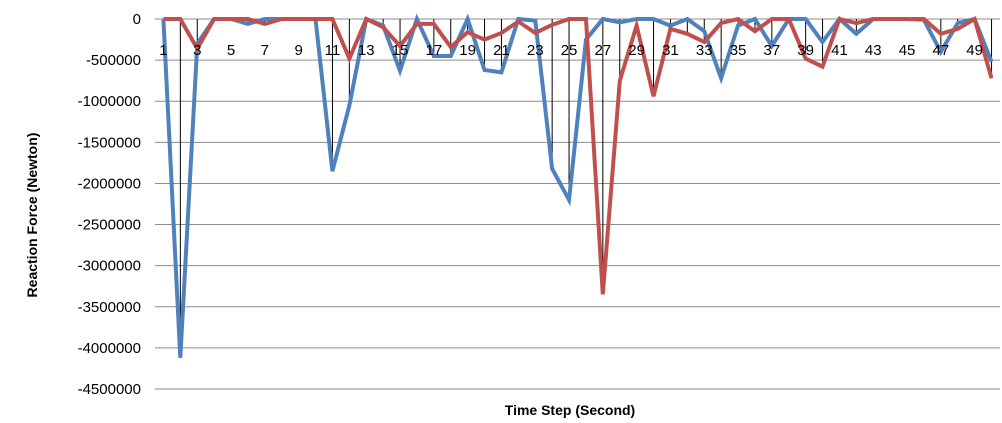 The image size is (1002, 423). What do you see at coordinates (434, 50) in the screenshot?
I see `x-tick-label: 17` at bounding box center [434, 50].